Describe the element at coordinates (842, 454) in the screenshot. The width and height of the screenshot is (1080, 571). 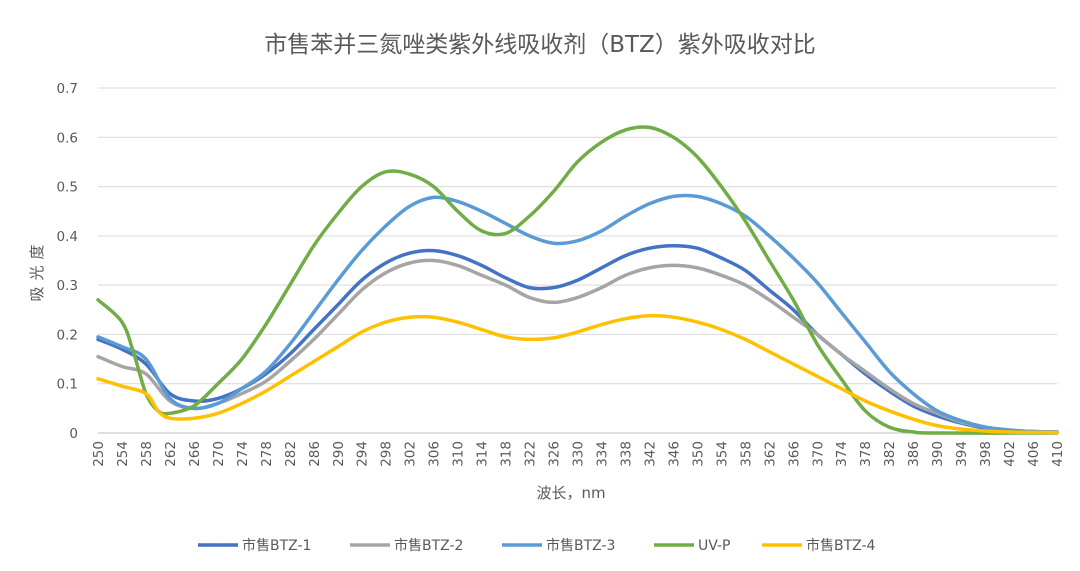
I see `x-tick-label: 374` at that location.